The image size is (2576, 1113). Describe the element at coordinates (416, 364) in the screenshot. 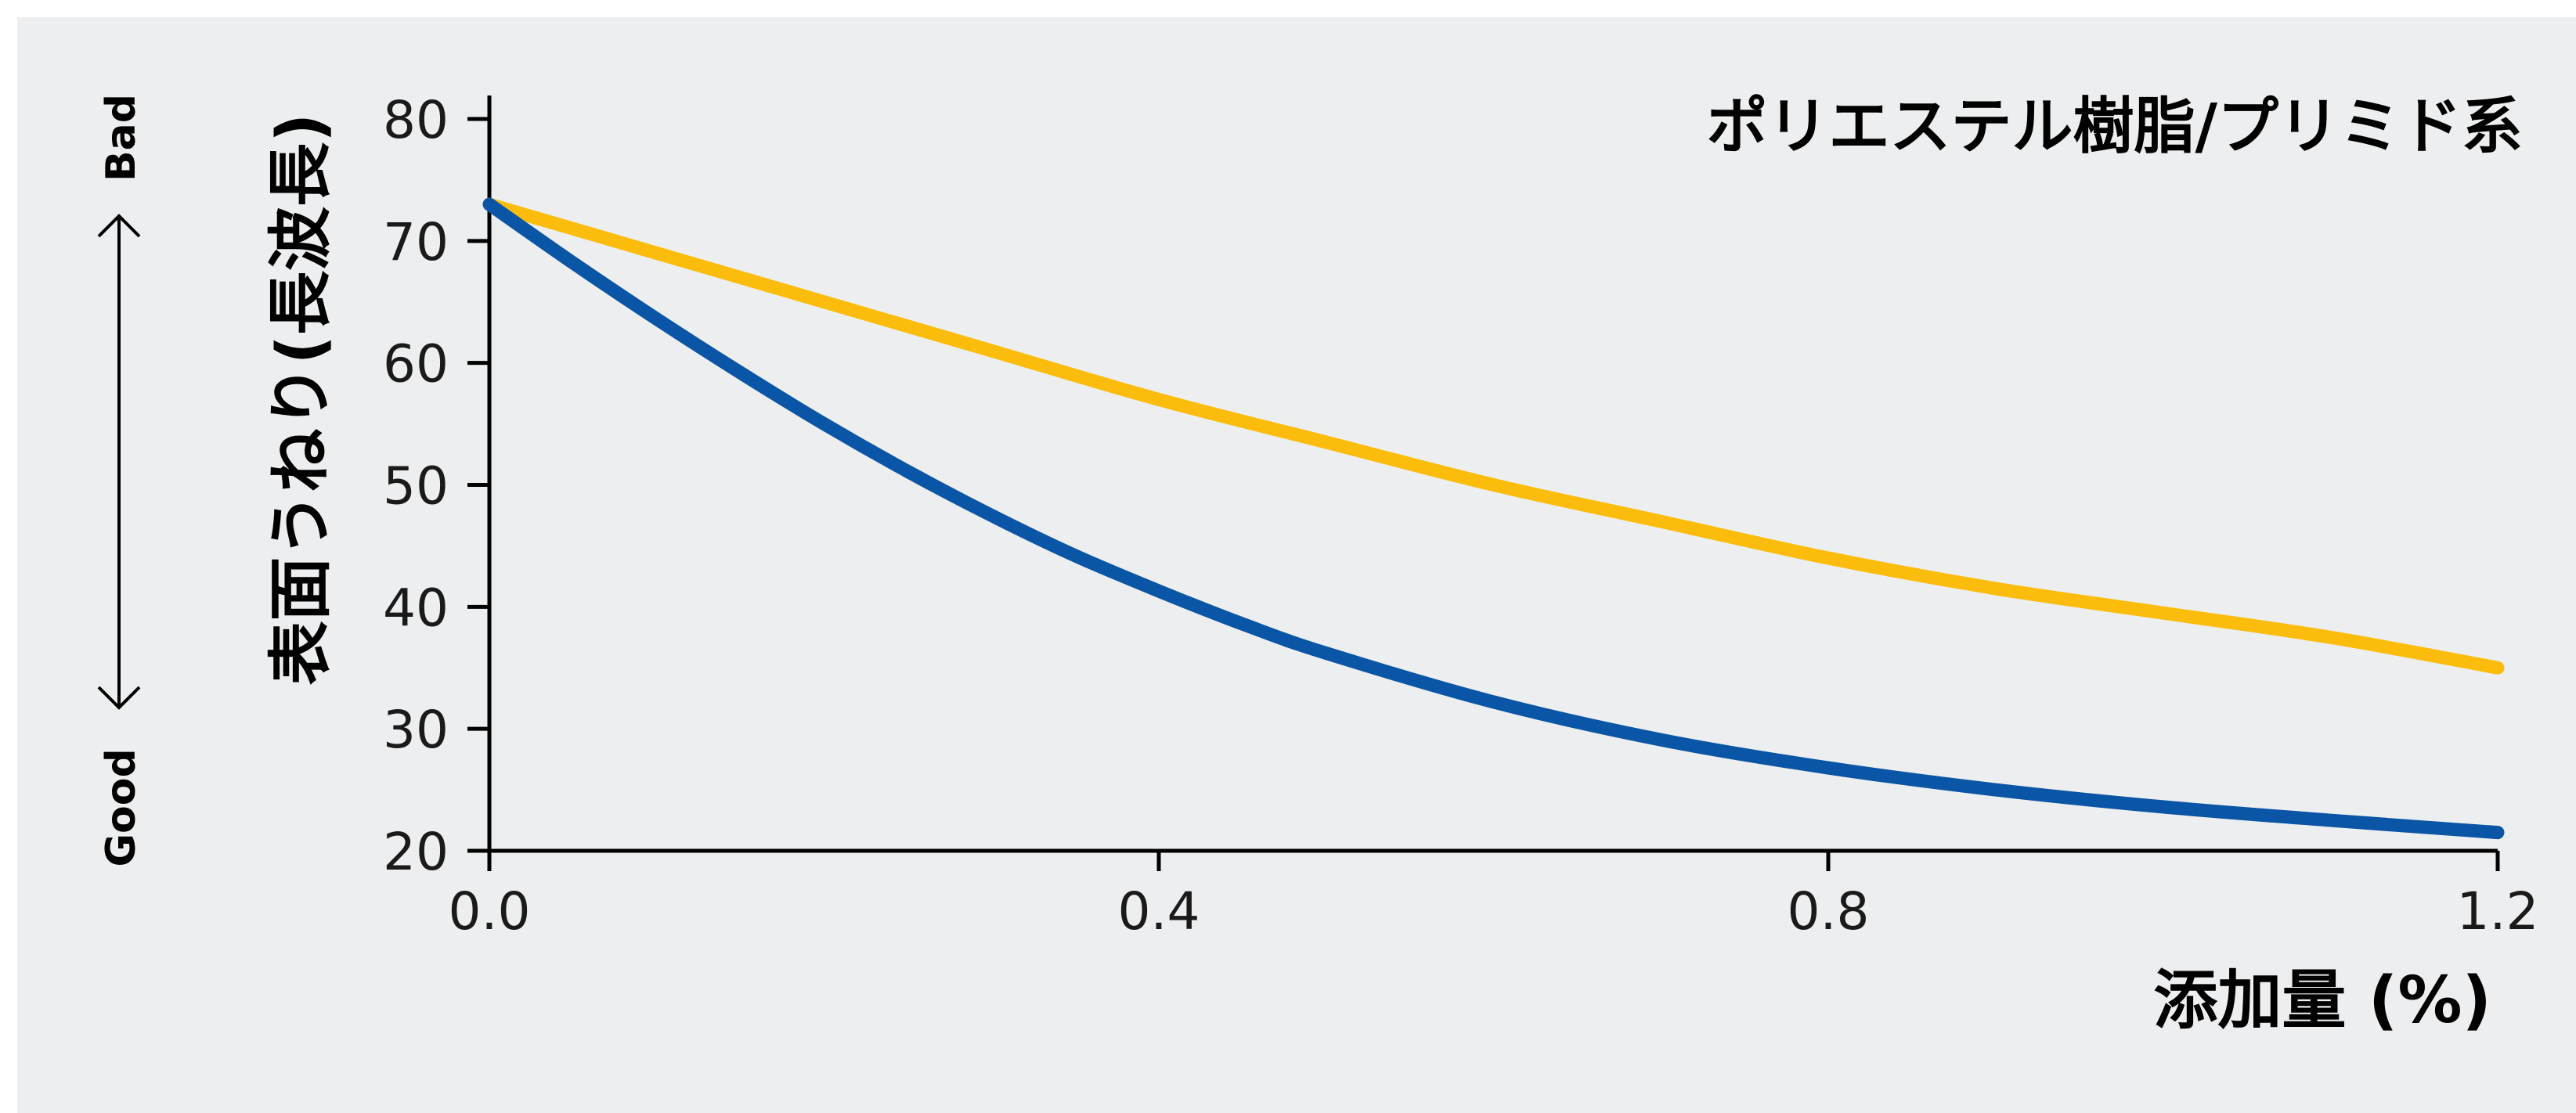

I see `y-tick-label: 60` at that location.